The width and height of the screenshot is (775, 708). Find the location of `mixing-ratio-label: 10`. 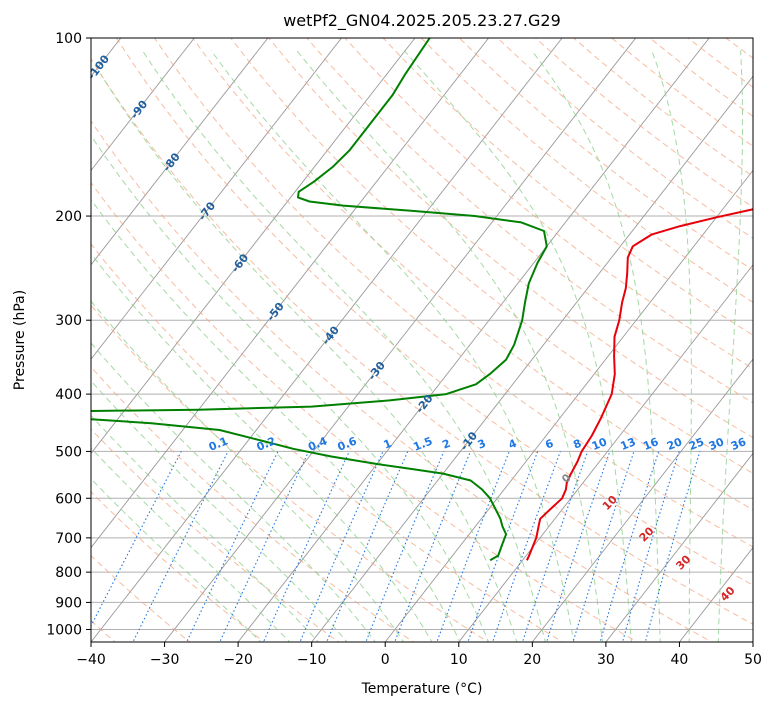

mixing-ratio-label: 10 is located at coordinates (599, 444).